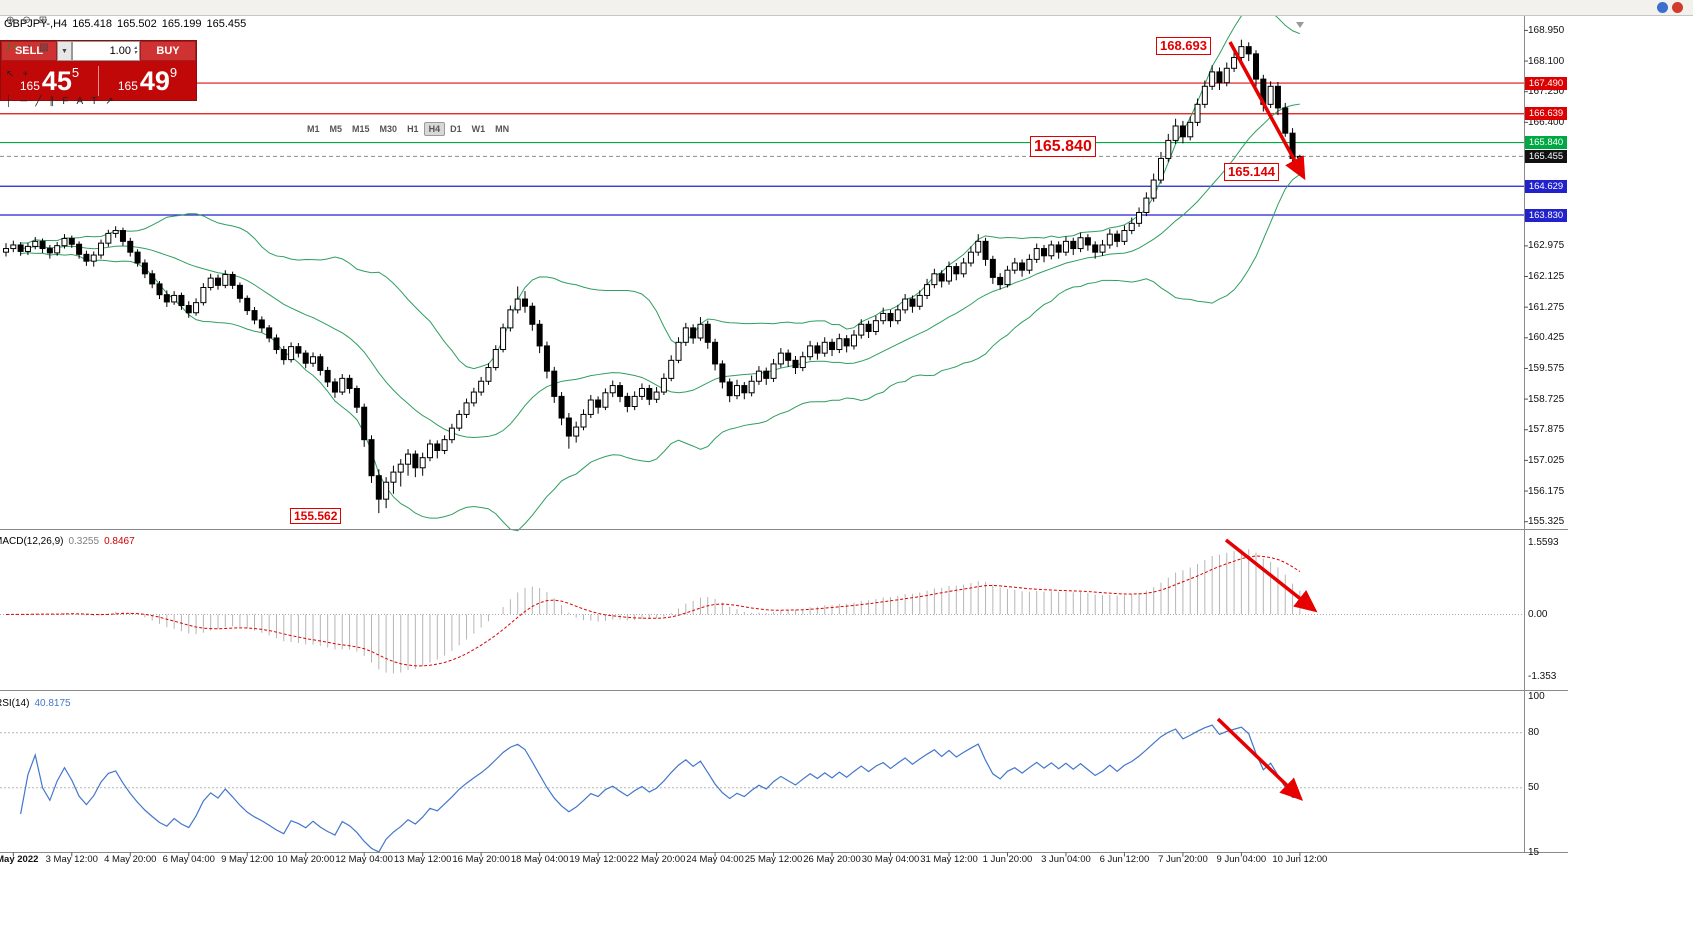  I want to click on templates-icon: ▨, so click(43, 48).